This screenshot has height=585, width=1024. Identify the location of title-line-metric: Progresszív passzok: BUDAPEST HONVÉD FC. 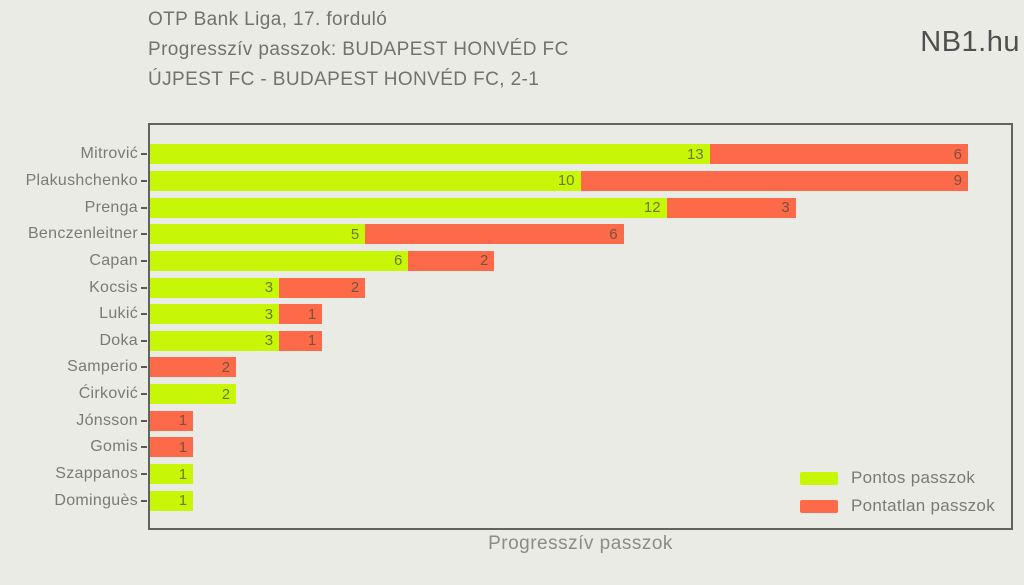
(358, 49).